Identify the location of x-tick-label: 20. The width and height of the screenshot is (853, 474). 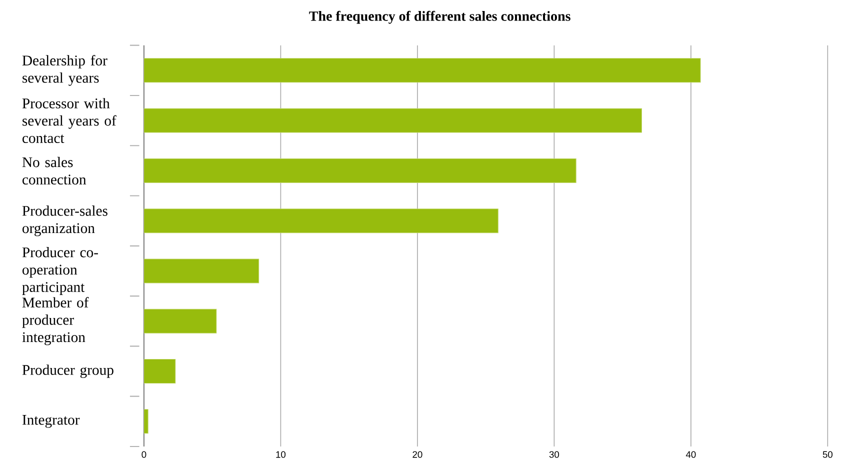
(417, 454).